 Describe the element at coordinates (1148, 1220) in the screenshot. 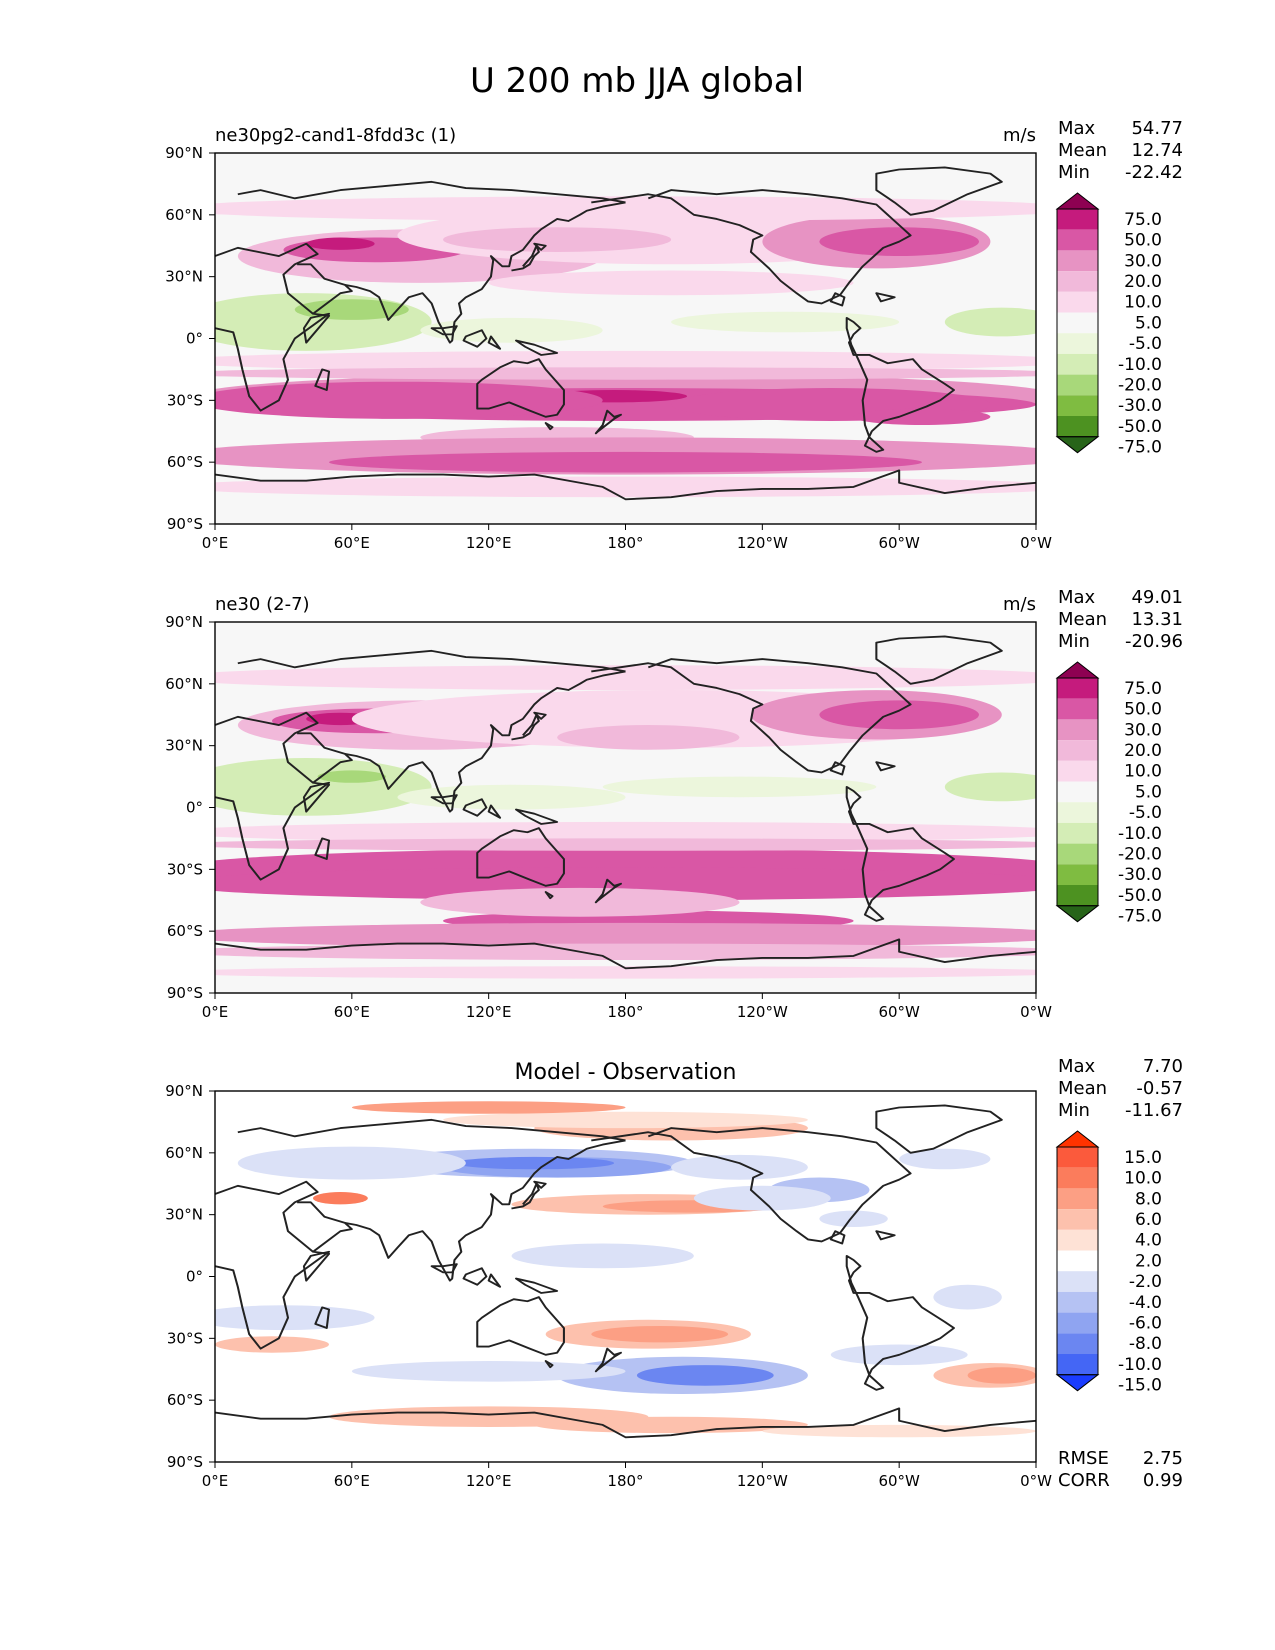

I see `colorbar-level-label: 6.0` at that location.